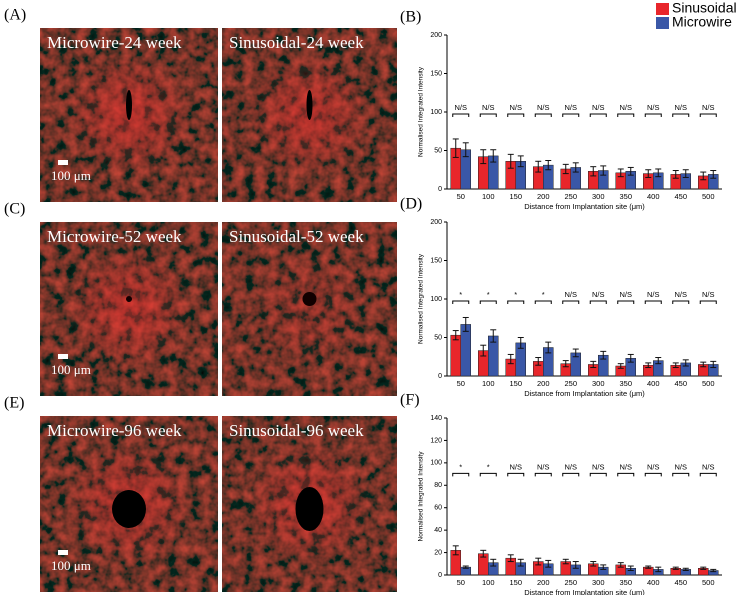  What do you see at coordinates (436, 463) in the screenshot?
I see `y-tick-label: 100` at bounding box center [436, 463].